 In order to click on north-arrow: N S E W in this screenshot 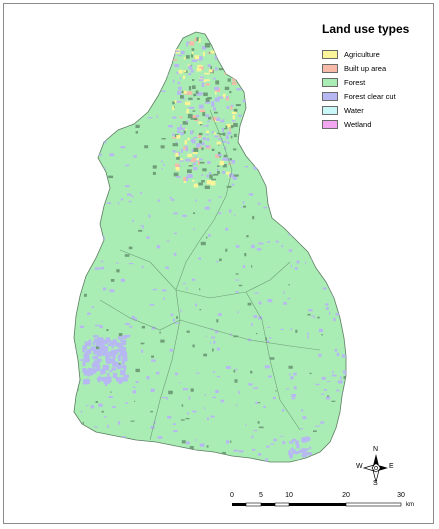, I will do `click(376, 467)`.